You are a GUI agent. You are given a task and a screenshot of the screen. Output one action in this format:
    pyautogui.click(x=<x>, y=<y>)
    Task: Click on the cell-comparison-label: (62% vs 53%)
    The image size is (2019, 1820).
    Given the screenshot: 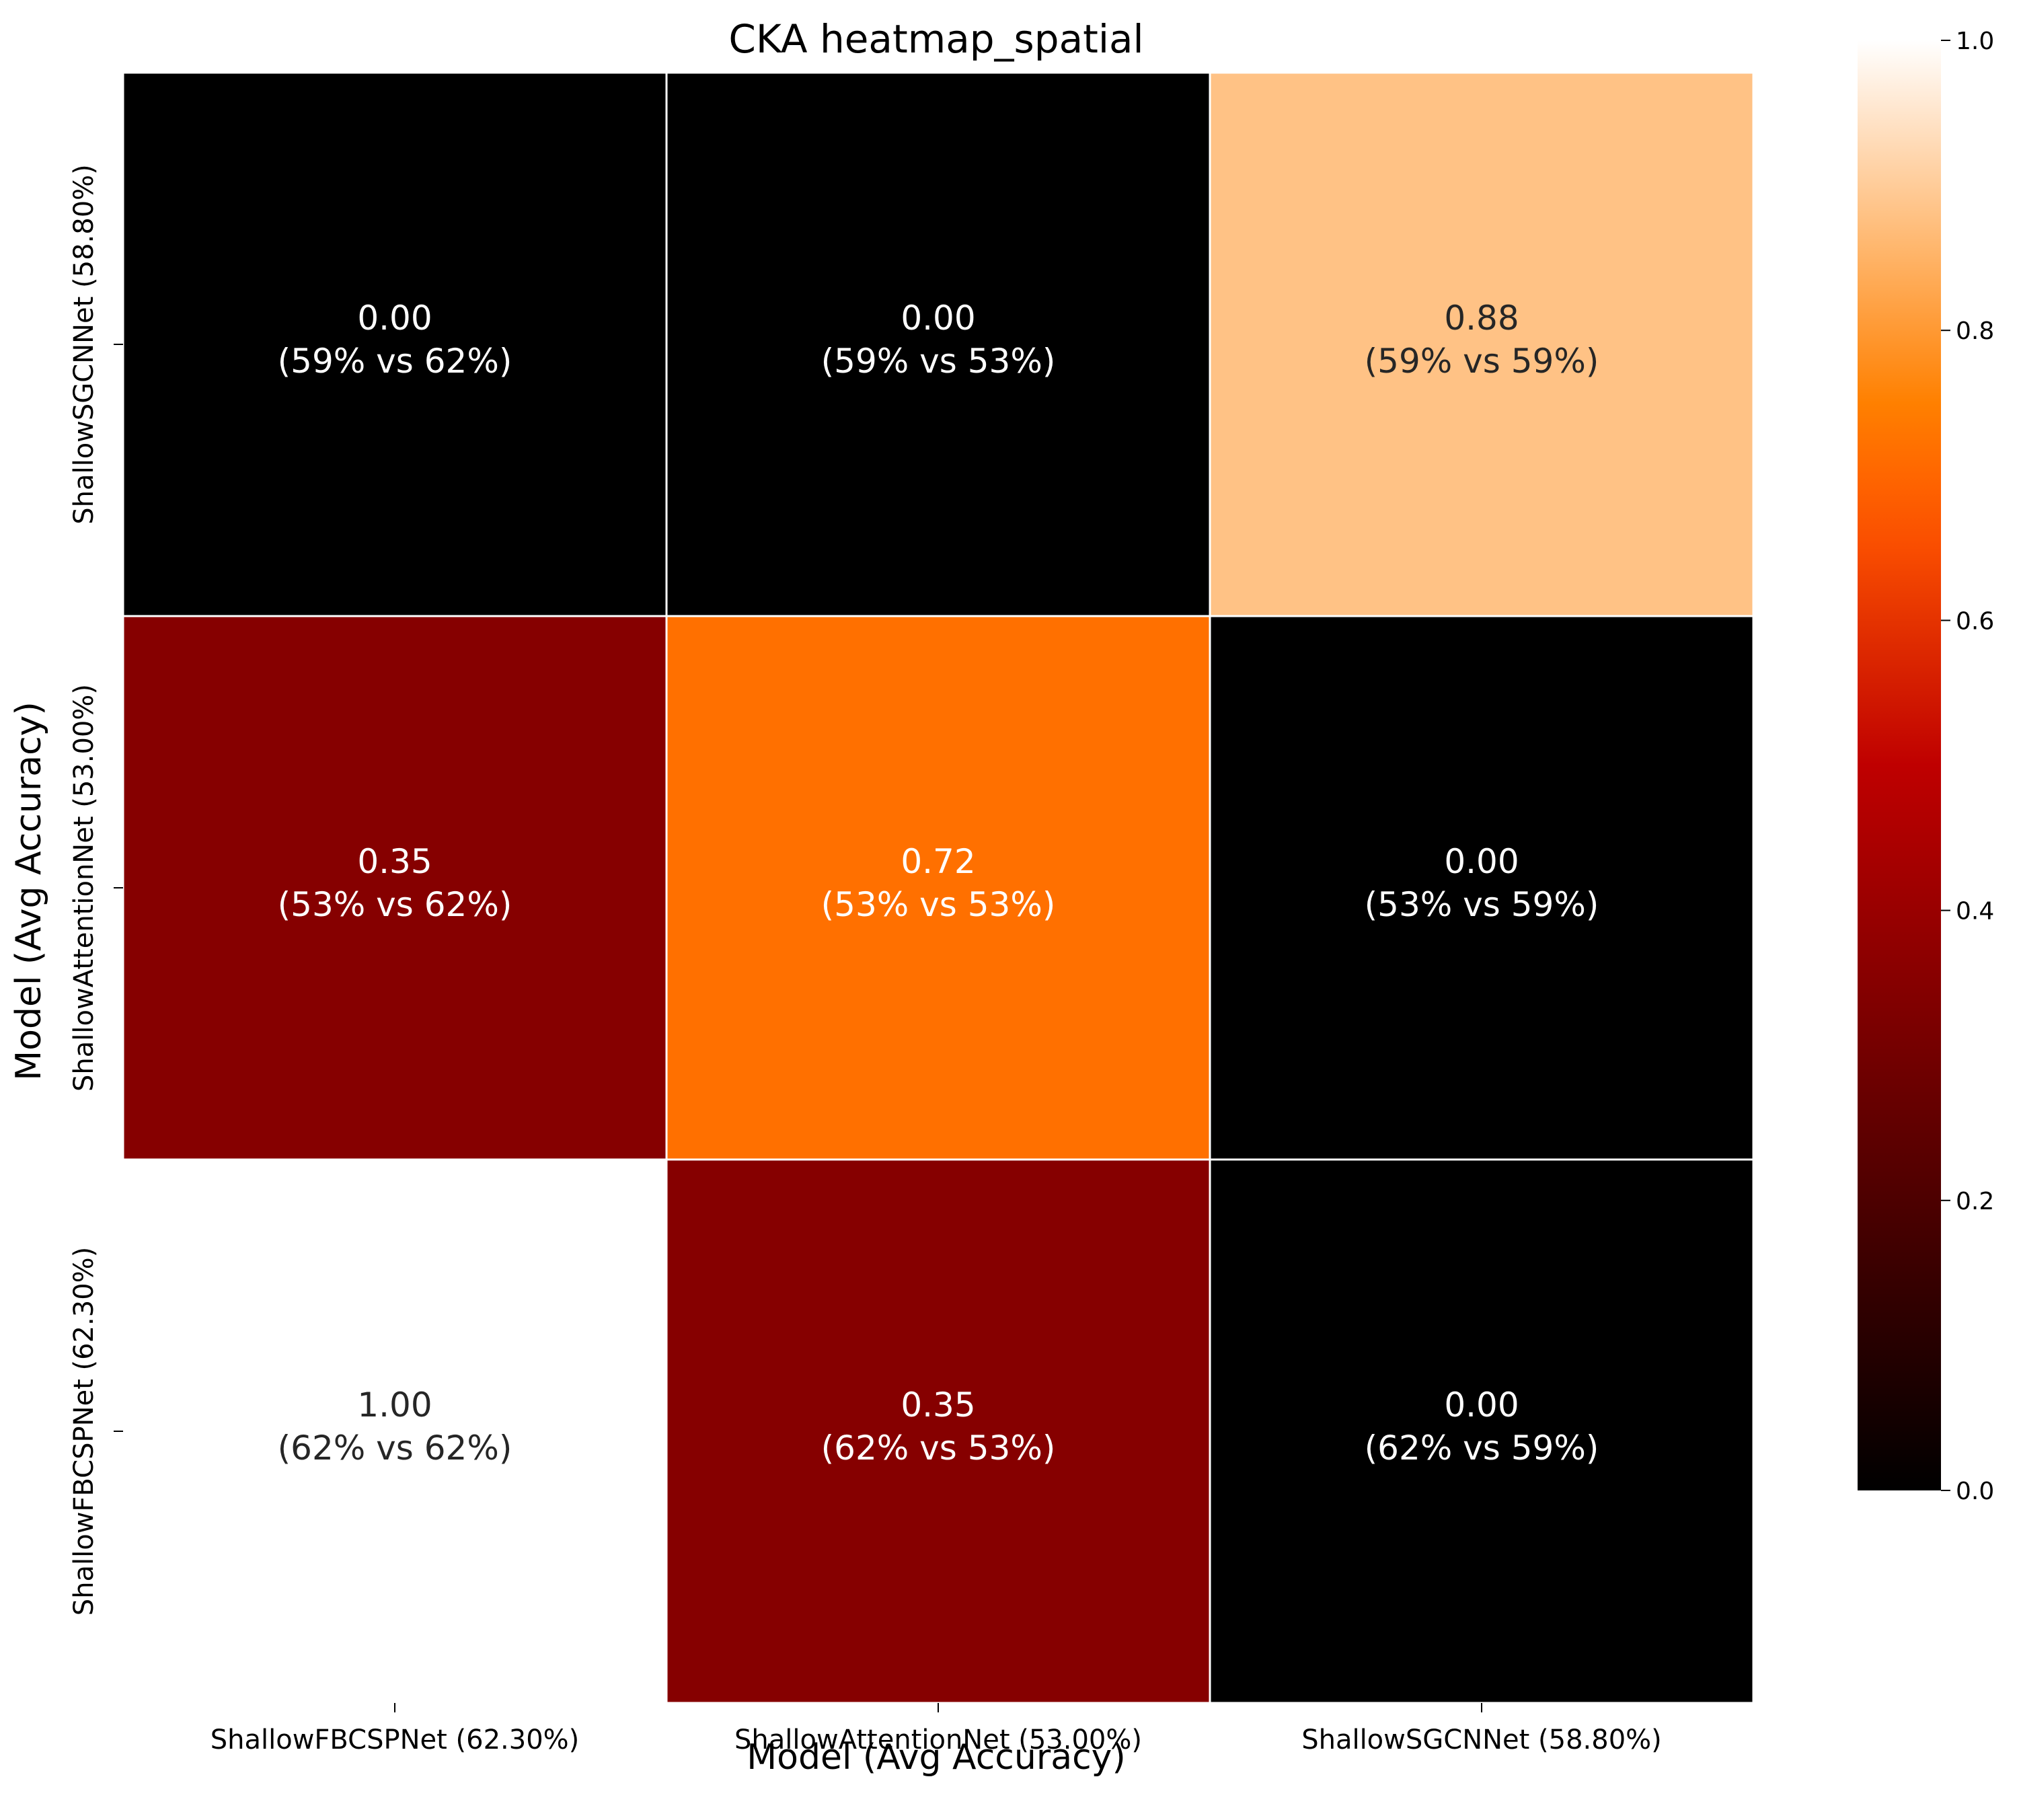 What is the action you would take?
    pyautogui.click(x=938, y=1449)
    